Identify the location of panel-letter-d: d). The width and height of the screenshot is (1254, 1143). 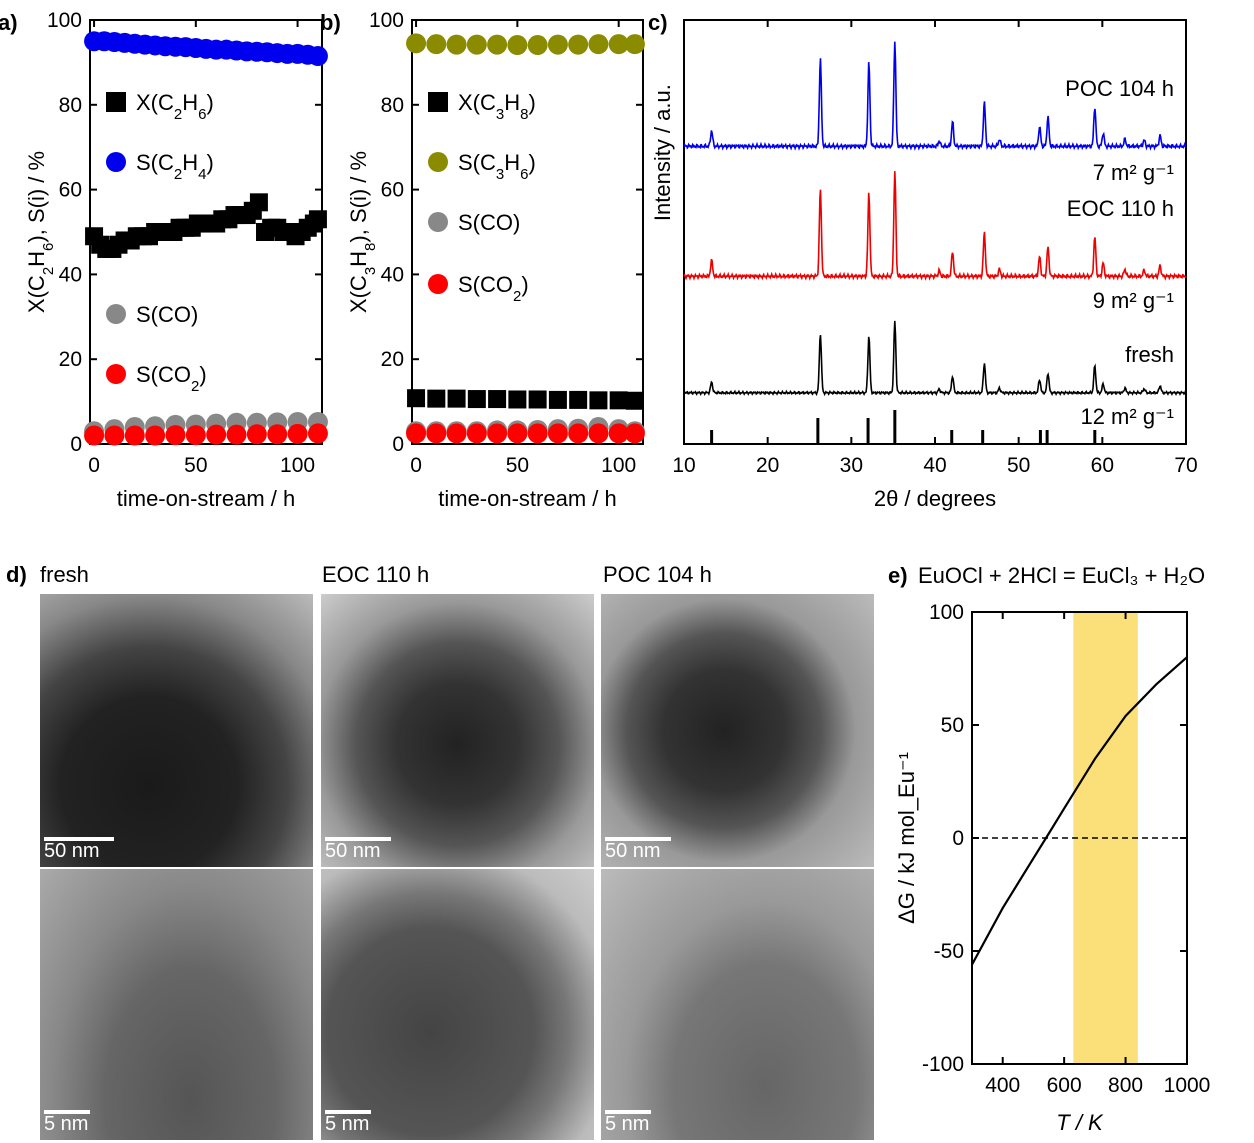
(16, 574).